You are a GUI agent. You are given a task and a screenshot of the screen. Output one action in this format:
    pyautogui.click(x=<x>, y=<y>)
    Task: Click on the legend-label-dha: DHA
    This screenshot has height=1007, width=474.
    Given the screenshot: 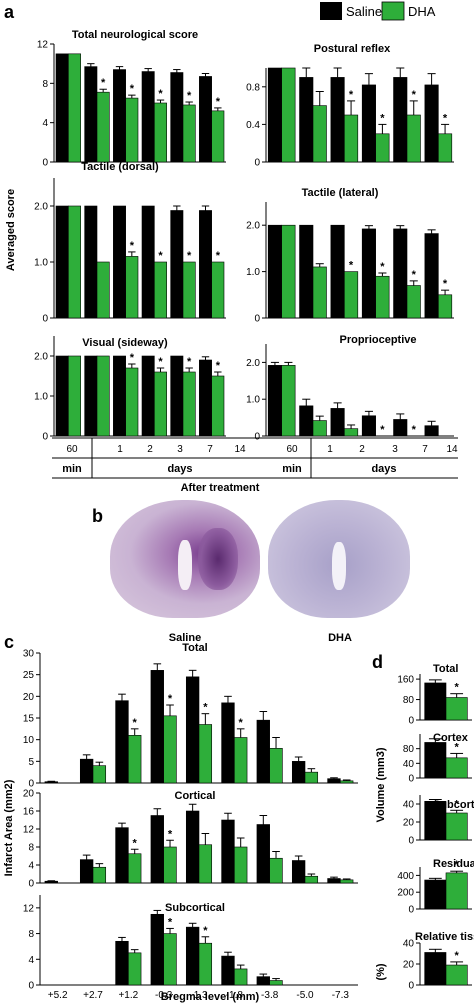 What is the action you would take?
    pyautogui.click(x=422, y=11)
    